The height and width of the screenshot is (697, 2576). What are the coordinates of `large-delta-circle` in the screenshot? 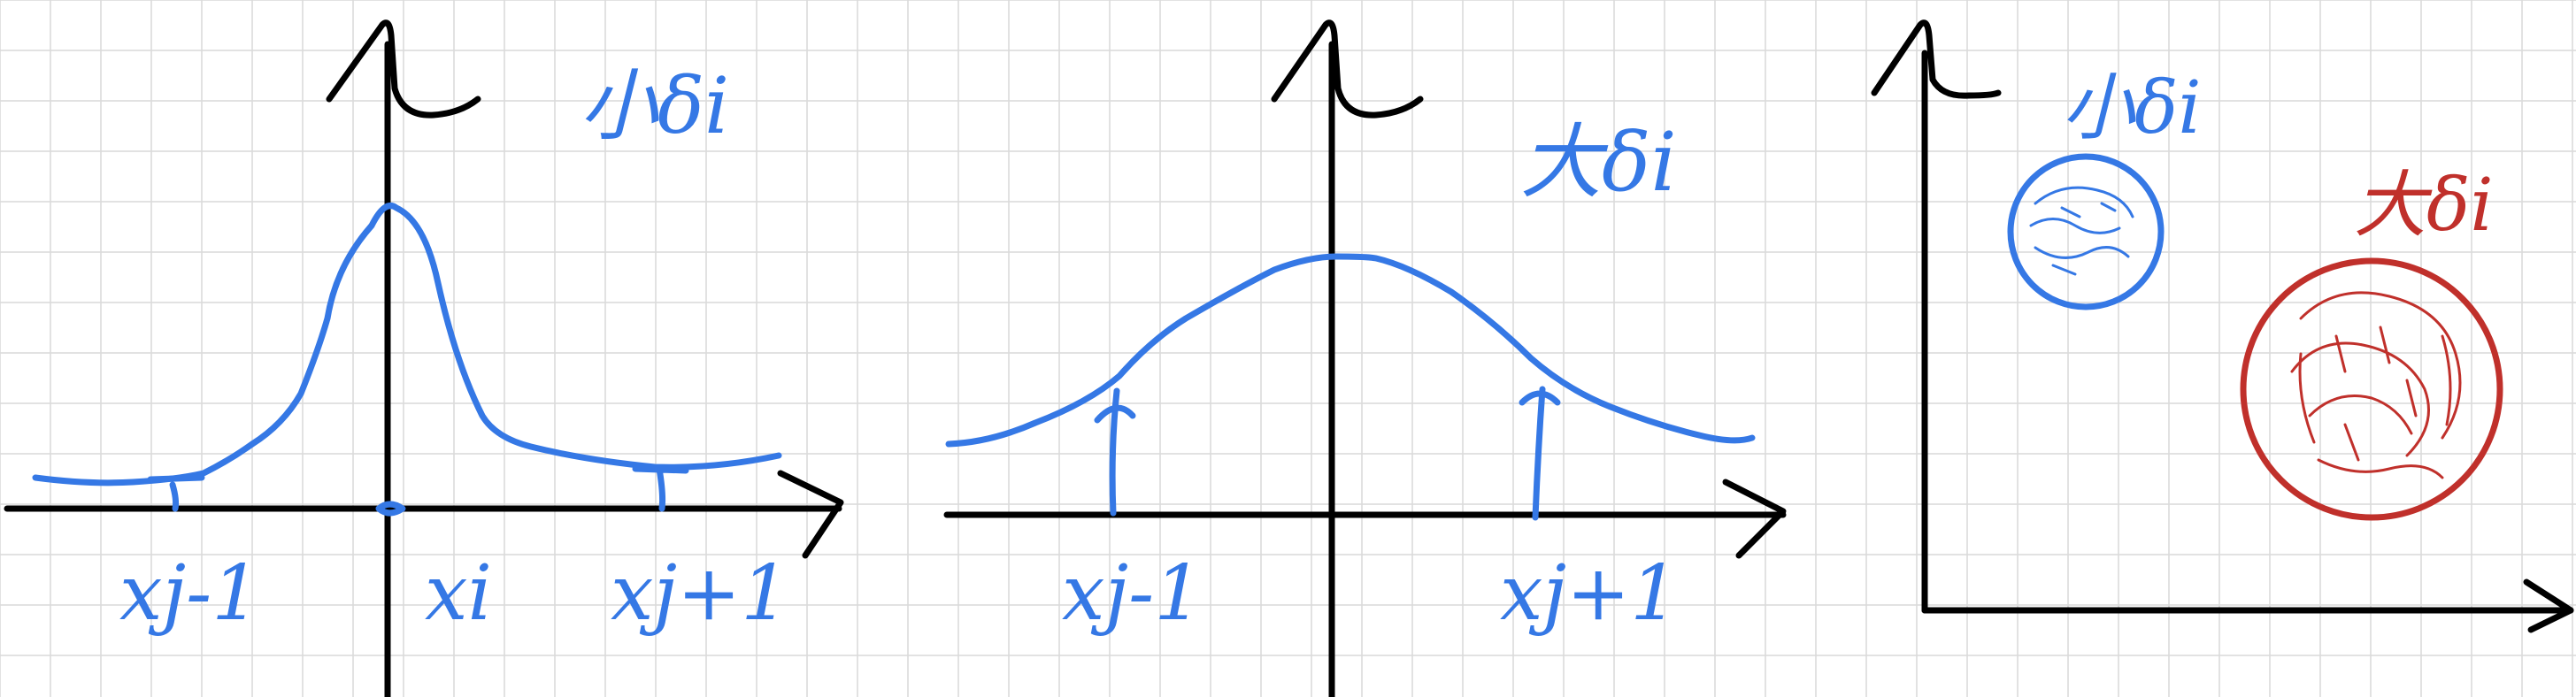 It's located at (2371, 389).